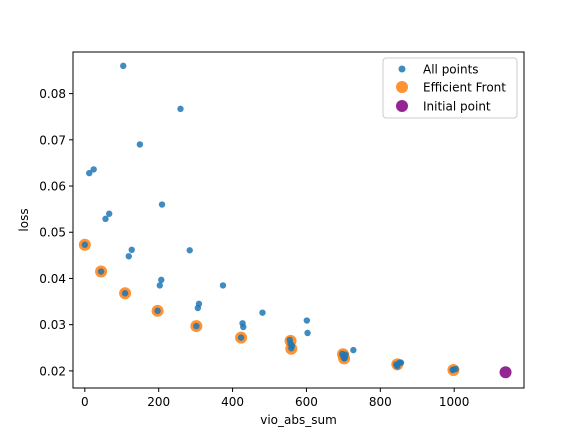 The width and height of the screenshot is (581, 436). What do you see at coordinates (306, 402) in the screenshot?
I see `x-tick-label: 600` at bounding box center [306, 402].